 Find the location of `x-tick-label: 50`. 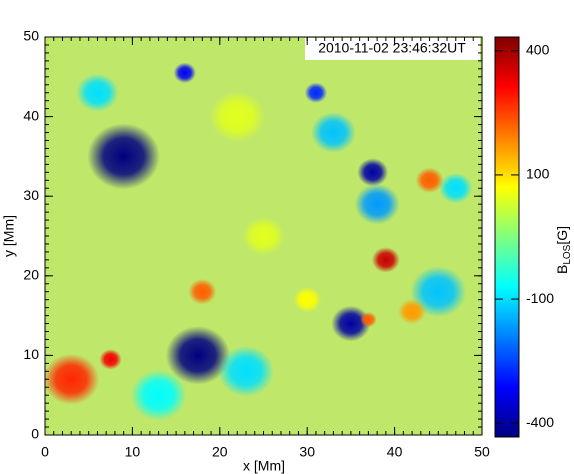

x-tick-label: 50 is located at coordinates (482, 452).